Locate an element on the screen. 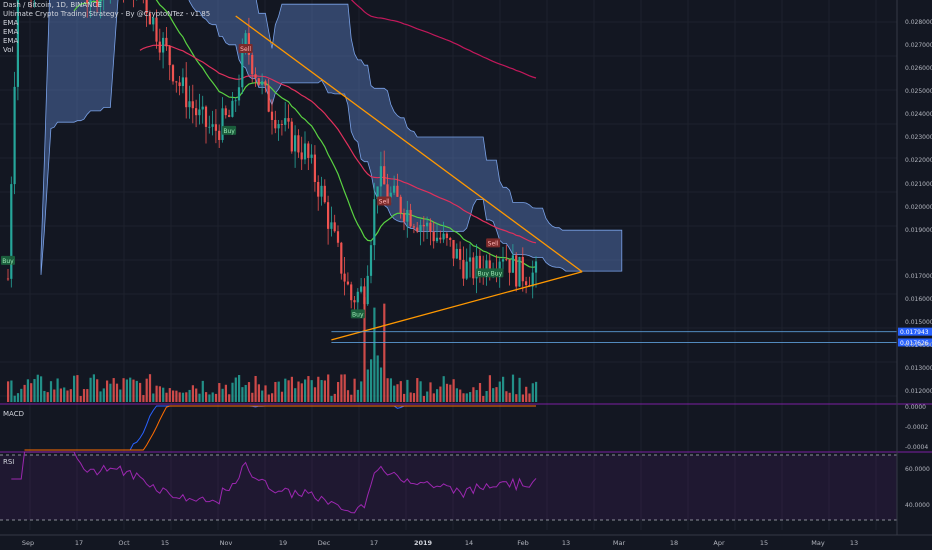 The width and height of the screenshot is (932, 550). sell-signal is located at coordinates (245, 49).